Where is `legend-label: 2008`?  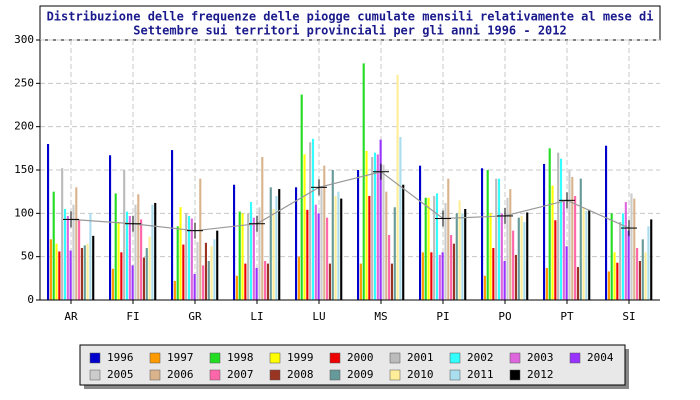
legend-label: 2008 is located at coordinates (300, 374).